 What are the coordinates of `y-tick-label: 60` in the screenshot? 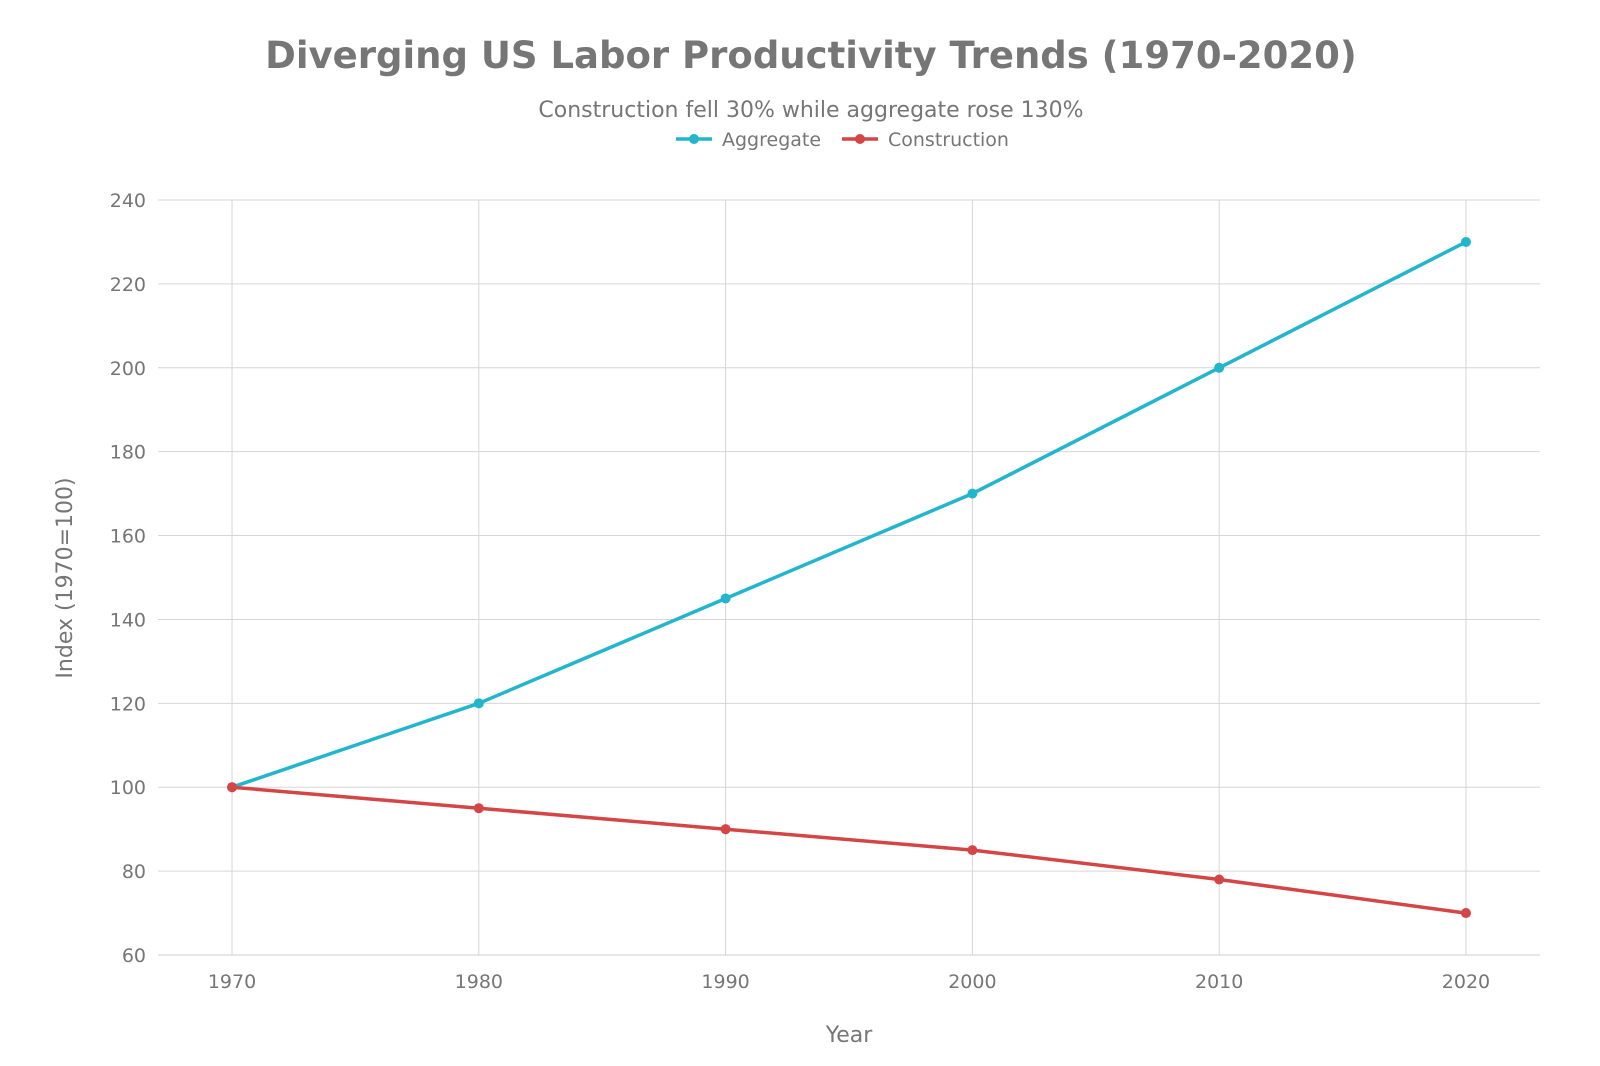 It's located at (134, 956).